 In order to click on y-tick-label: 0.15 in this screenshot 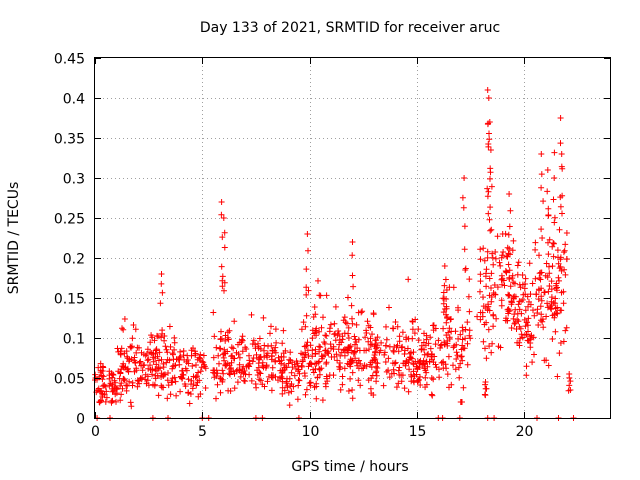, I will do `click(69, 300)`.